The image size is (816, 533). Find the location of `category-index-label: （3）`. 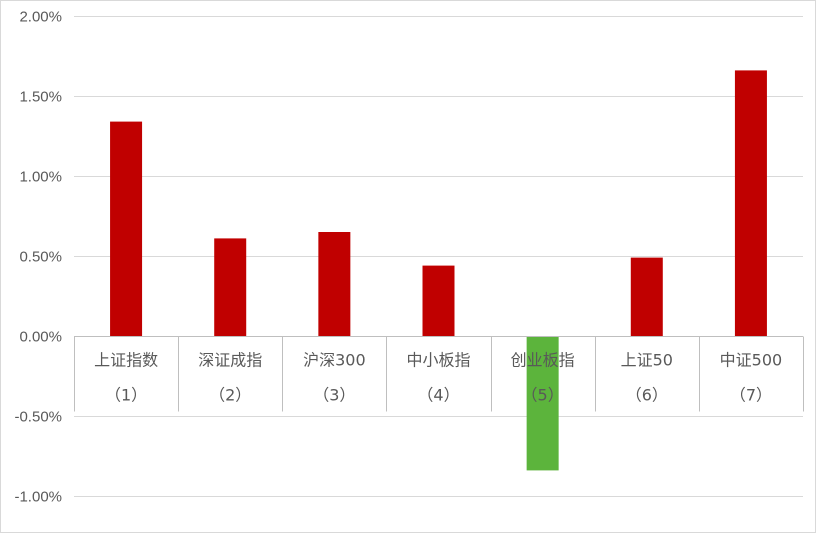

category-index-label: （3） is located at coordinates (334, 395).